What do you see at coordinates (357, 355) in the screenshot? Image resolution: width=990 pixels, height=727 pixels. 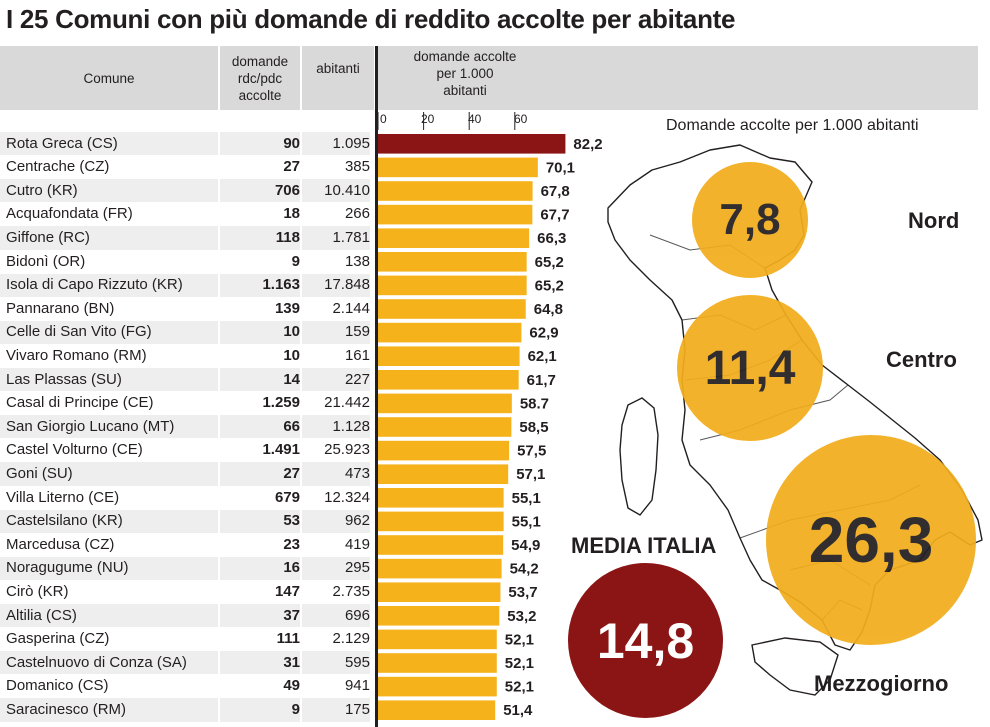 I see `cell-abitanti: 161` at bounding box center [357, 355].